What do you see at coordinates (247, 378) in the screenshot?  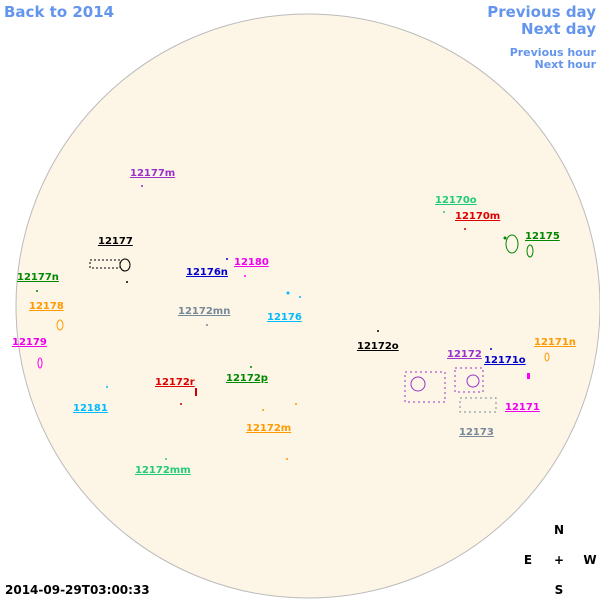 I see `region-label: 12172p` at bounding box center [247, 378].